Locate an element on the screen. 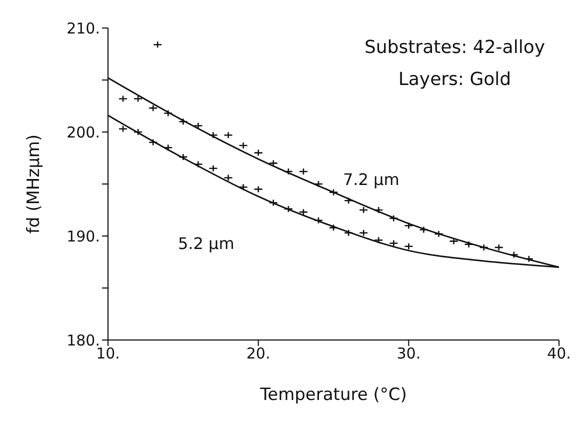 The width and height of the screenshot is (587, 428). y-axis-title: fd (MHzμm) is located at coordinates (34, 184).